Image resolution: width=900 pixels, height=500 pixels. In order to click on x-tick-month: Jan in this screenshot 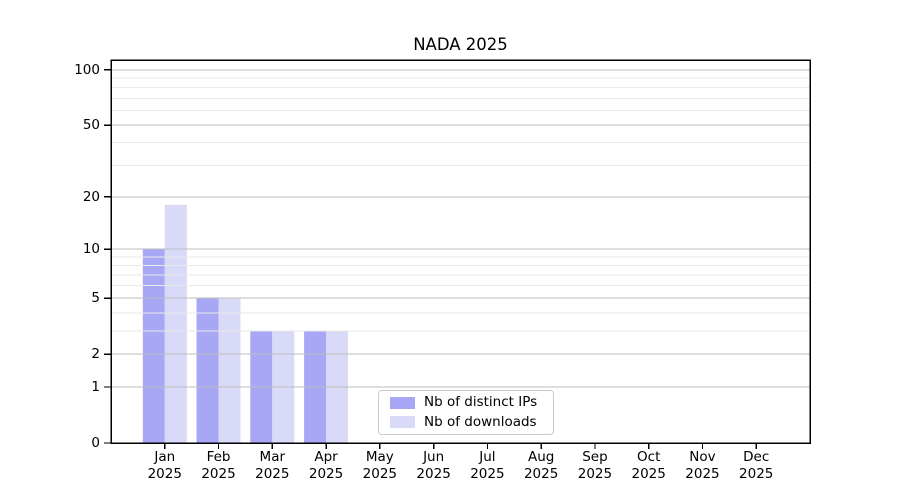, I will do `click(165, 457)`.